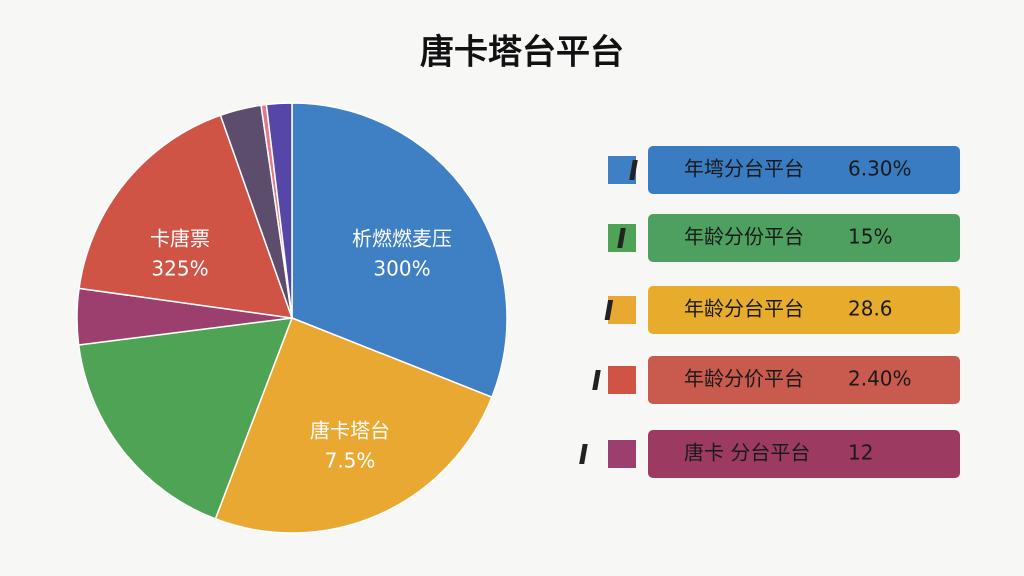 This screenshot has width=1024, height=576. What do you see at coordinates (522, 53) in the screenshot?
I see `chart-title: 唐卡塔台平台` at bounding box center [522, 53].